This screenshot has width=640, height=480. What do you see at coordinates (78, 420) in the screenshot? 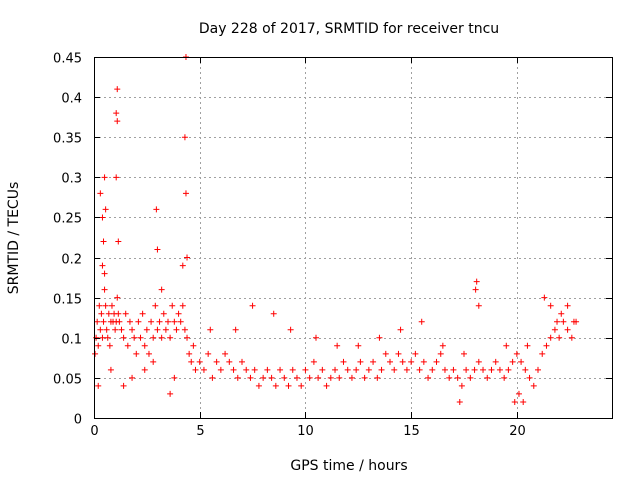
I see `y-tick-label: 0` at bounding box center [78, 420].